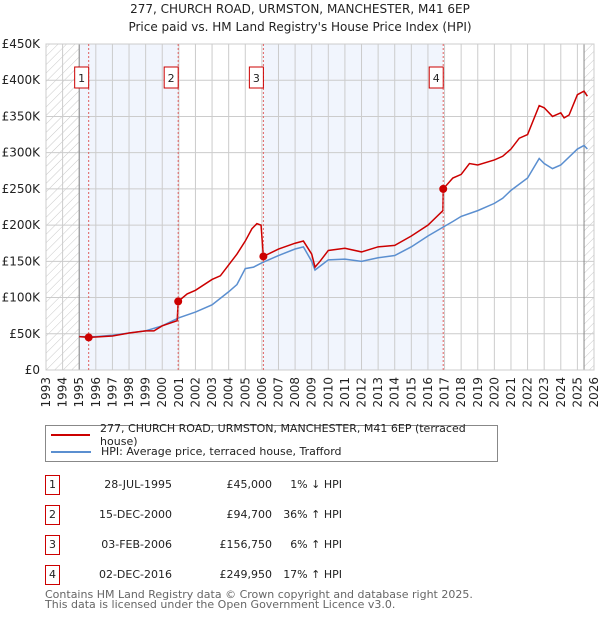  Describe the element at coordinates (22, 116) in the screenshot. I see `y-tick-label: £350K` at that location.